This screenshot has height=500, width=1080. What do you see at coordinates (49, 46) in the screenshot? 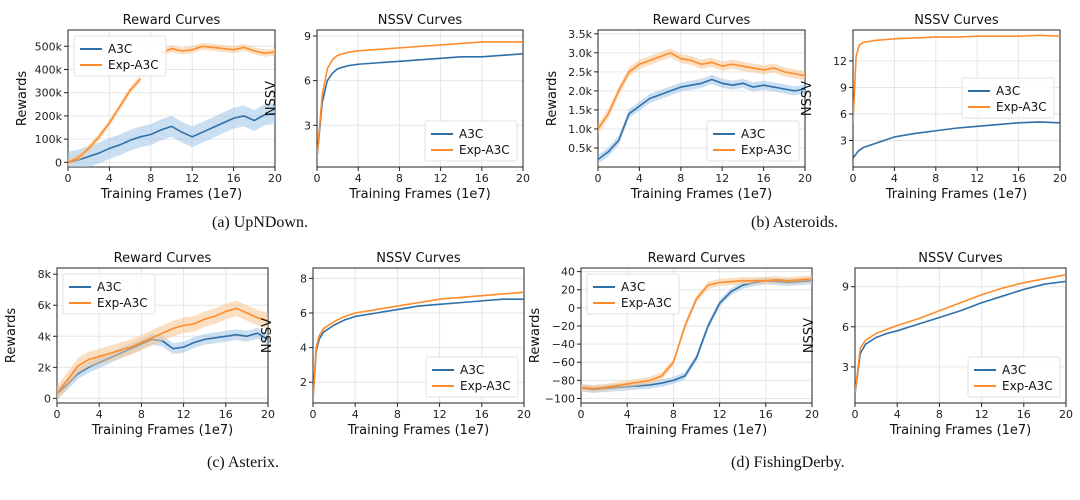
I see `y-tick-label: 500k` at bounding box center [49, 46].